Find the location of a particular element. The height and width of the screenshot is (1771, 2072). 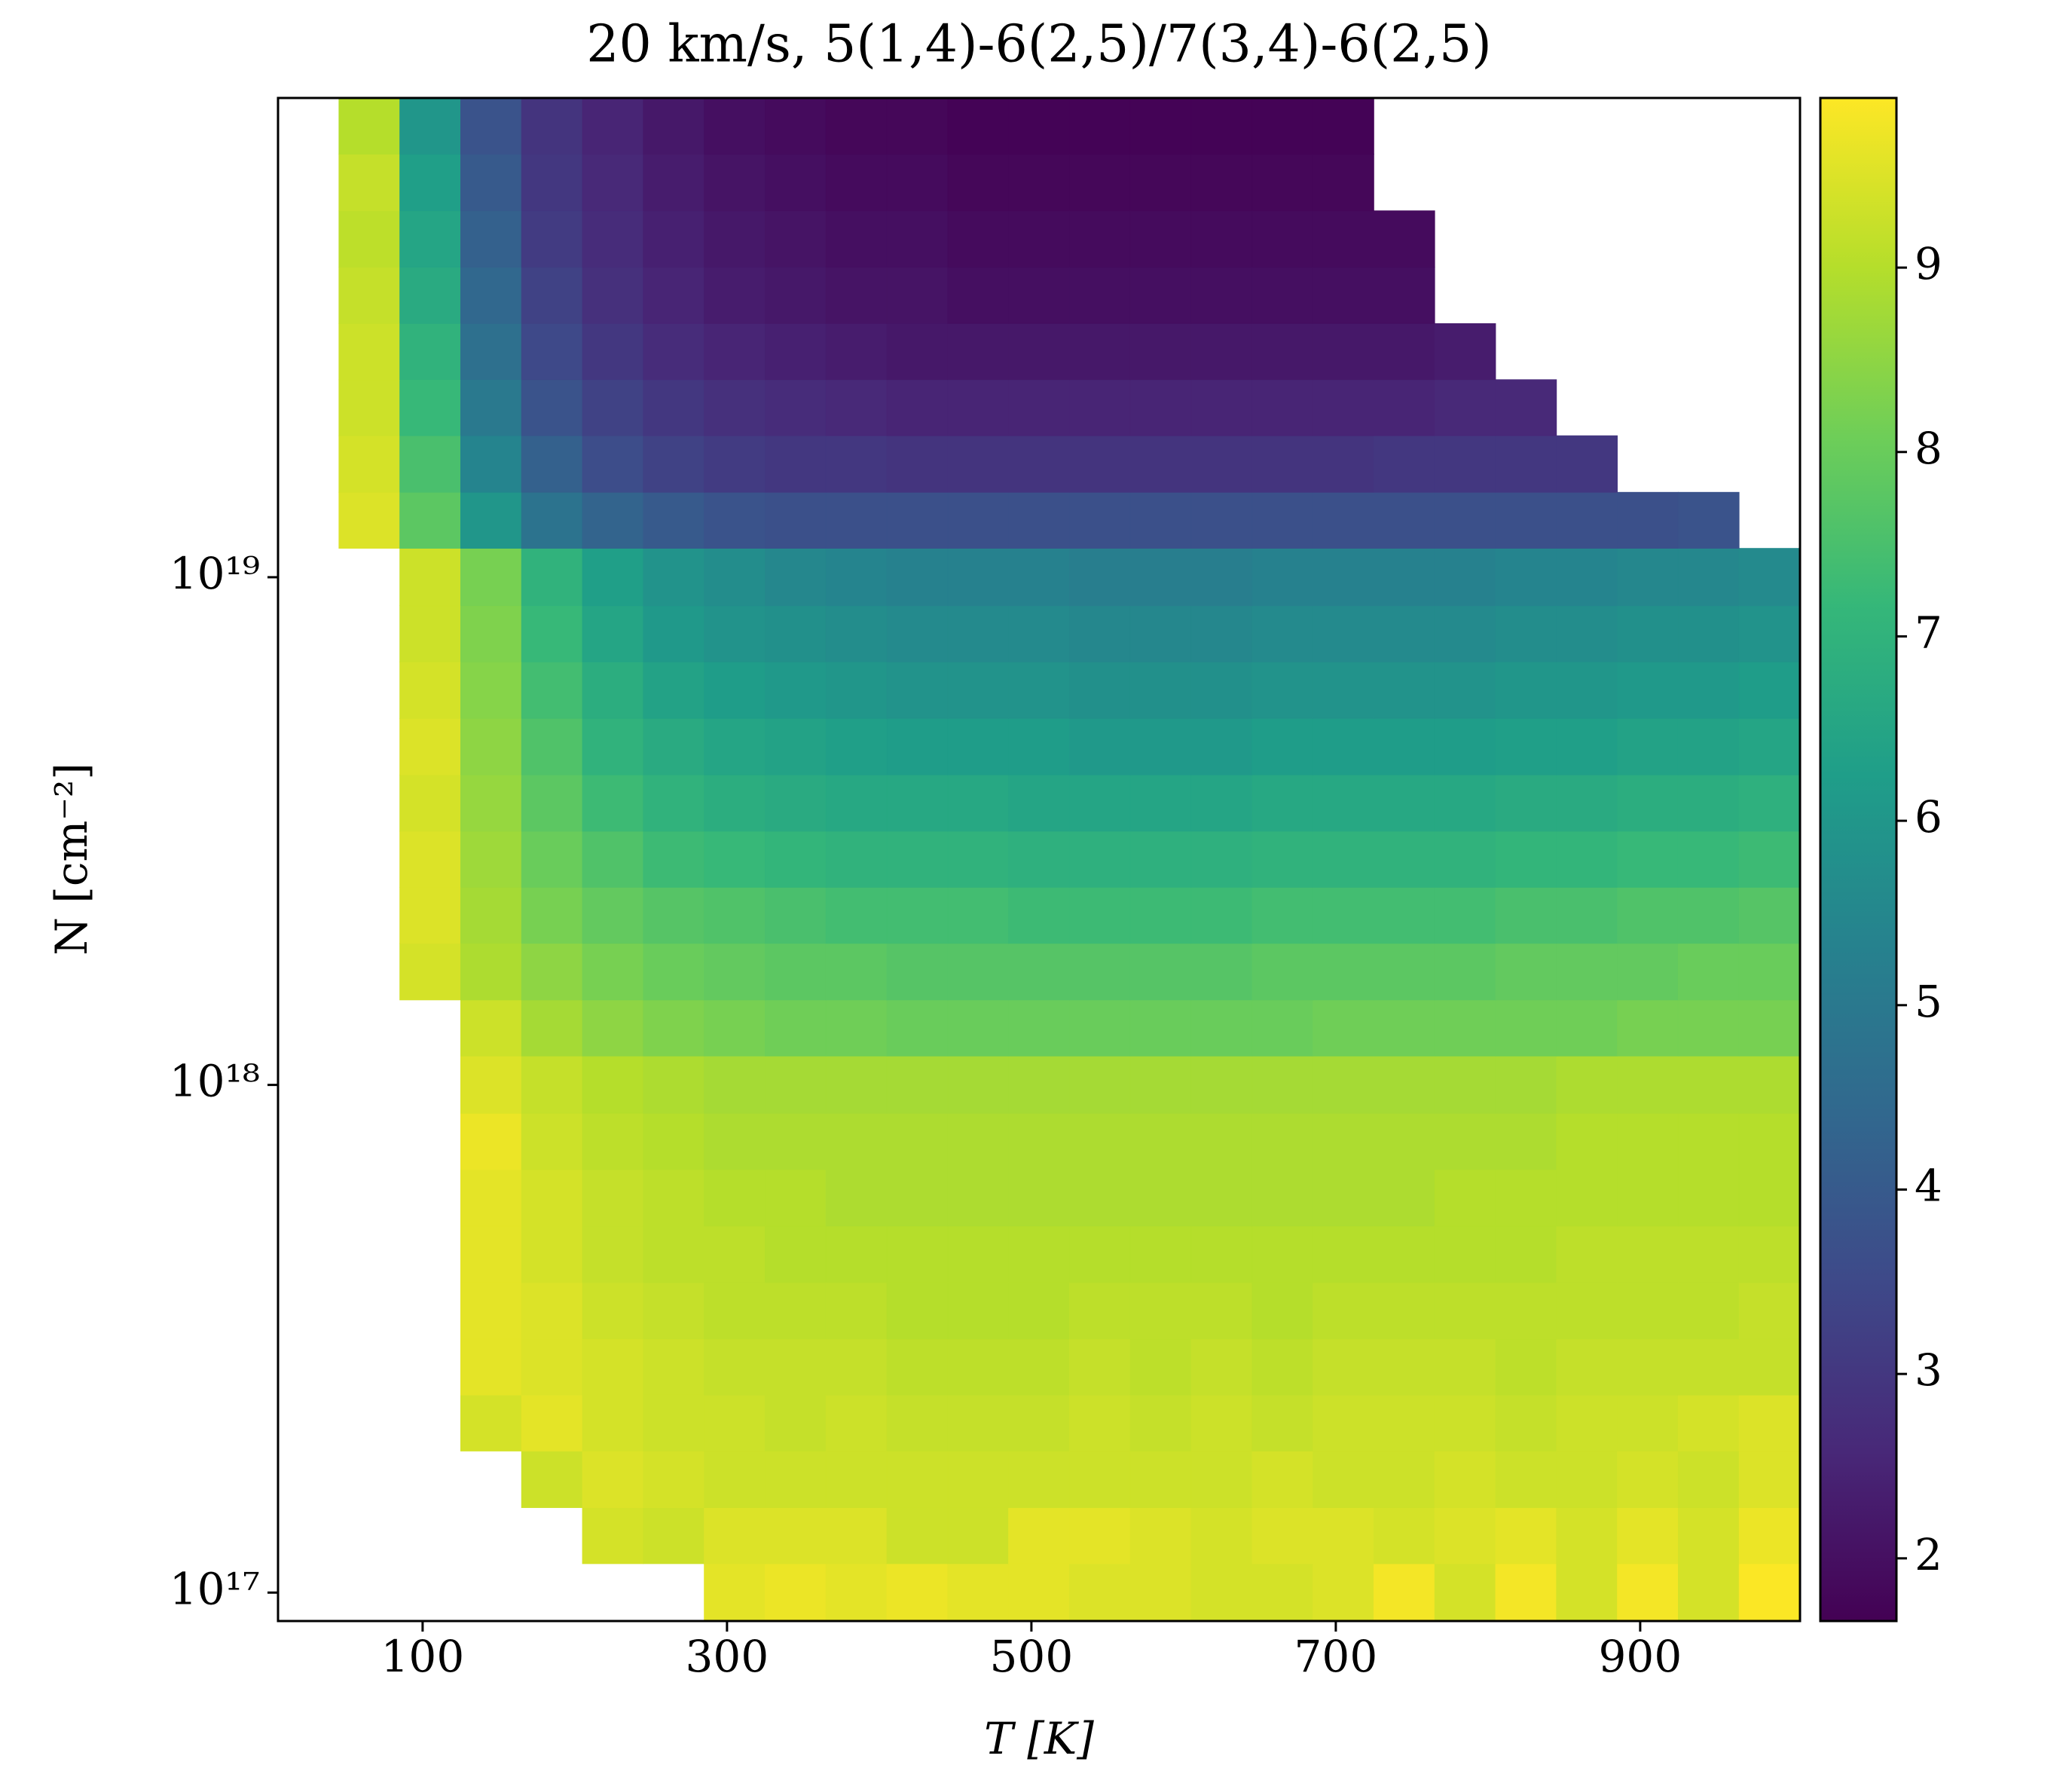

x-axis-label: T [K] is located at coordinates (1039, 1738).